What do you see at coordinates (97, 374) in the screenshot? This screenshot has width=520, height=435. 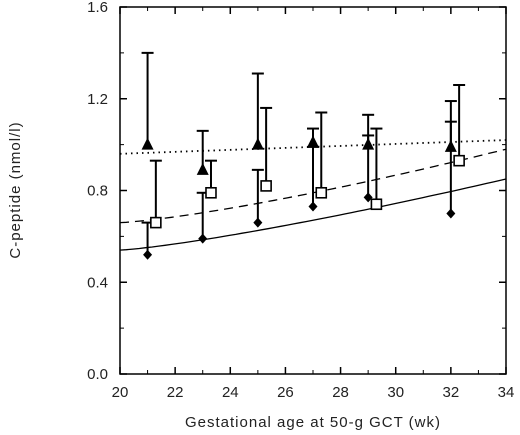 I see `y-tick-label: 0.0` at bounding box center [97, 374].